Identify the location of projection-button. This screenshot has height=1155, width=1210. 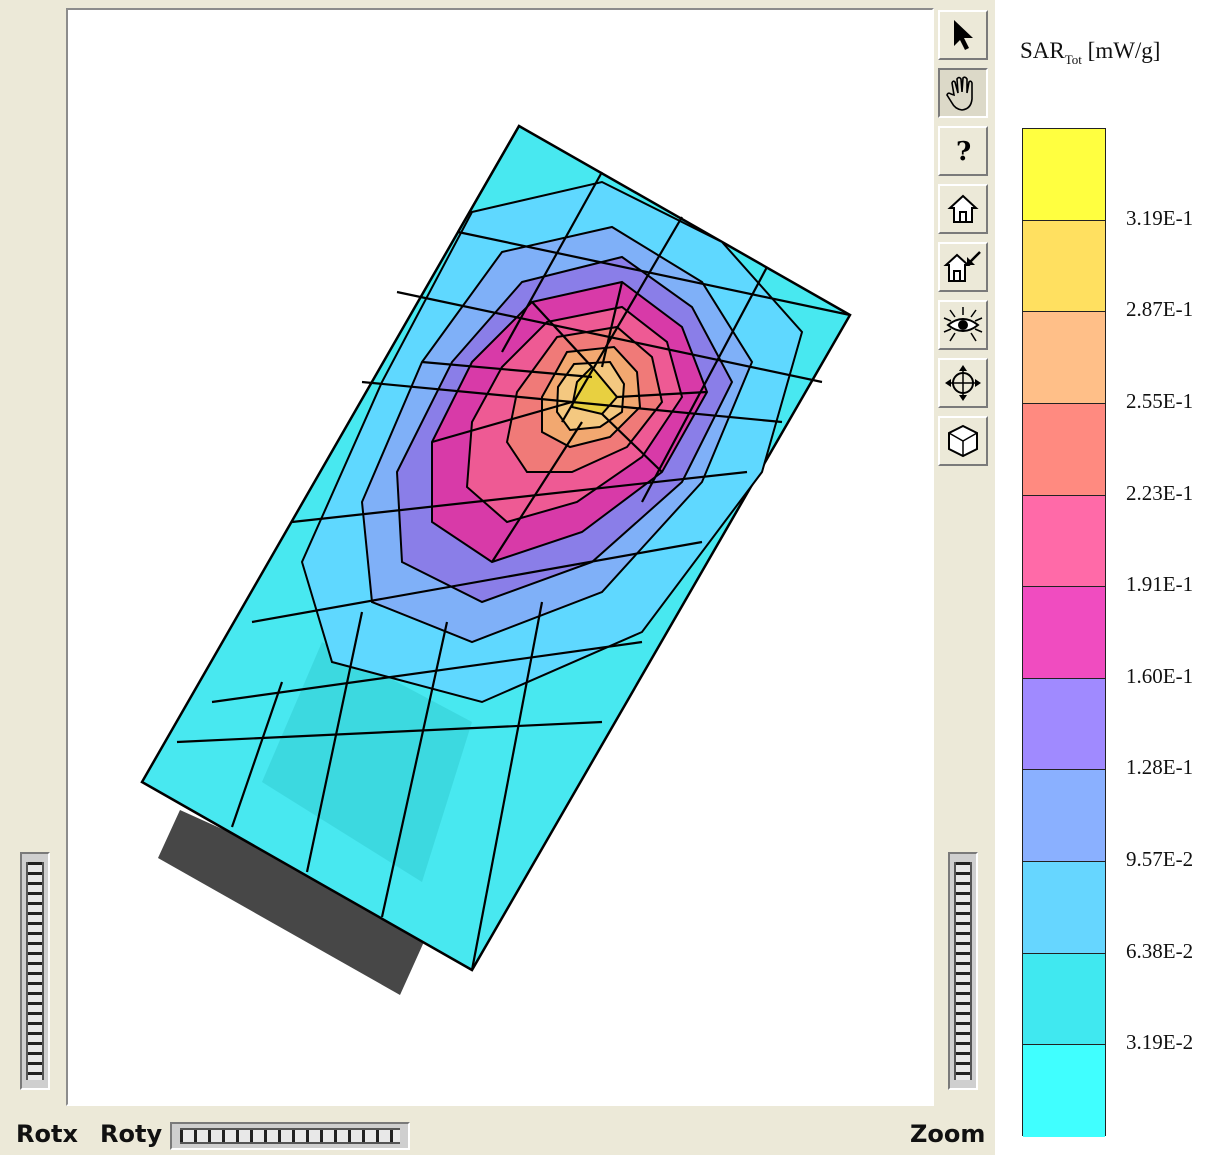
(963, 441).